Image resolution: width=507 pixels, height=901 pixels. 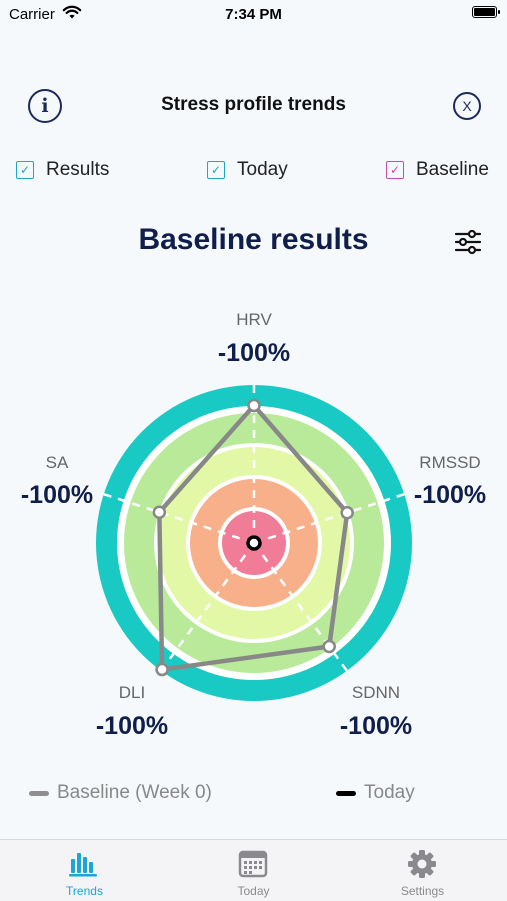 What do you see at coordinates (449, 462) in the screenshot?
I see `axis-label-rmssd: RMSSD` at bounding box center [449, 462].